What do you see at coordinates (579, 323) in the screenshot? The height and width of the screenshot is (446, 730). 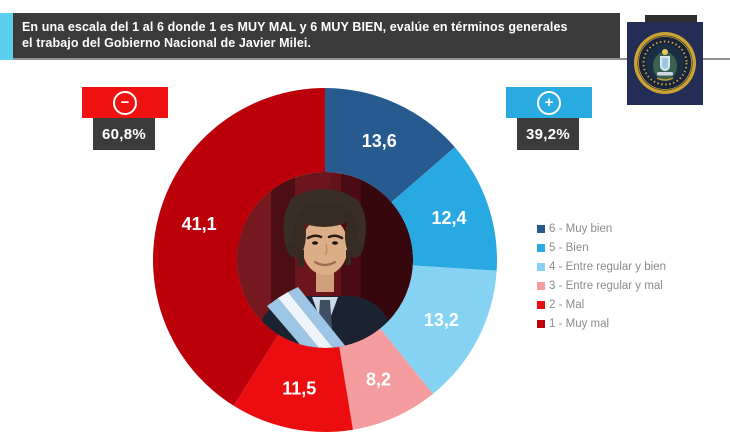 I see `legend-label: 1 - Muy mal` at bounding box center [579, 323].